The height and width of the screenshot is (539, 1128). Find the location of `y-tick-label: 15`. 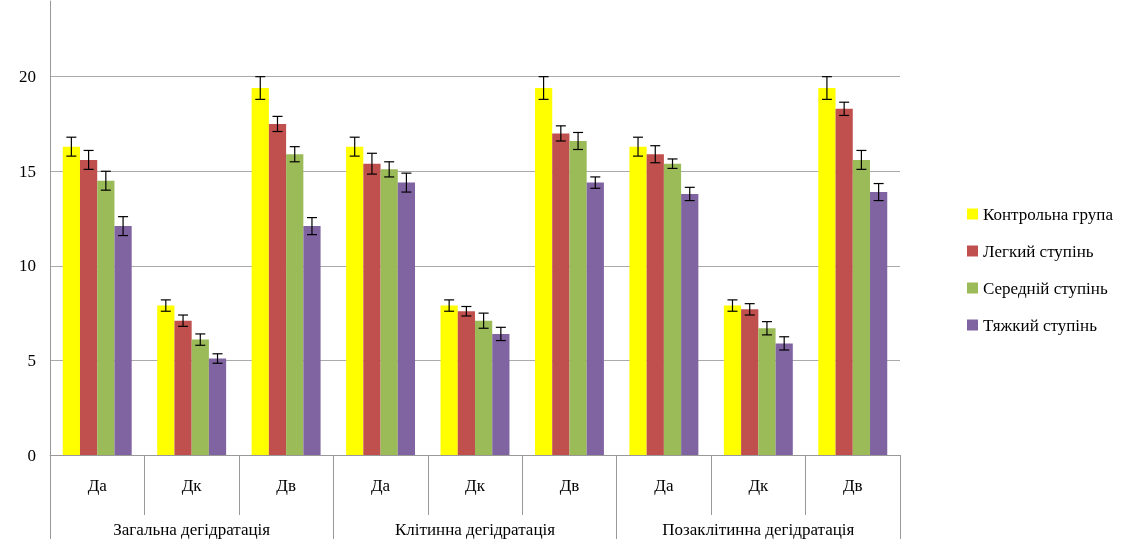

y-tick-label: 15 is located at coordinates (27, 171).